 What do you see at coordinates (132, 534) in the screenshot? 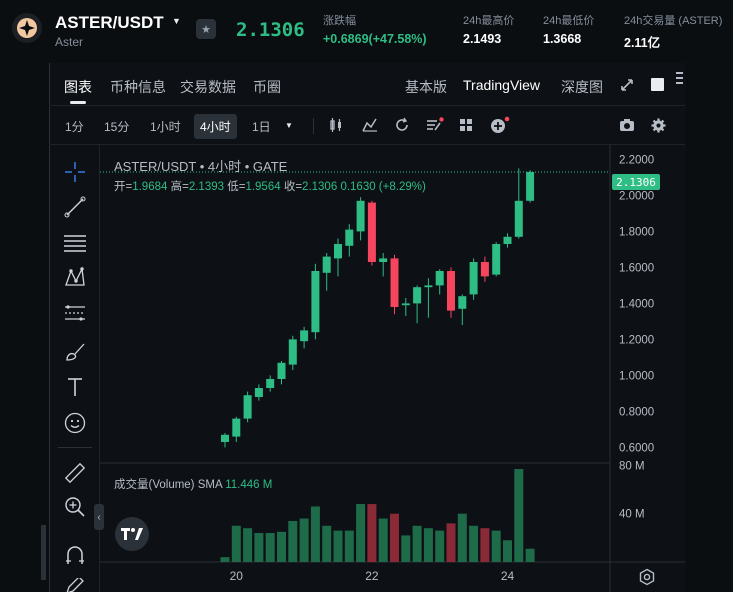
I see `tradingview-logo` at bounding box center [132, 534].